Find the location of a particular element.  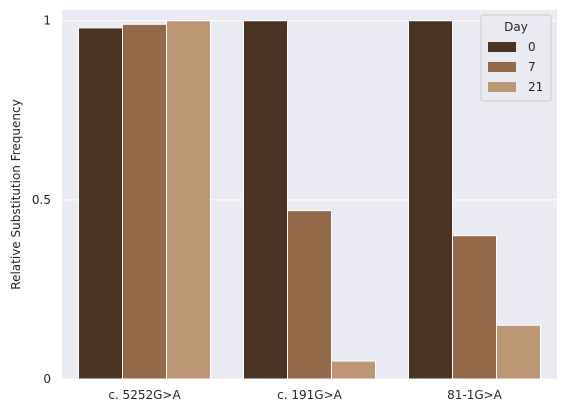

y-tick-label: 0.5 is located at coordinates (41, 200).